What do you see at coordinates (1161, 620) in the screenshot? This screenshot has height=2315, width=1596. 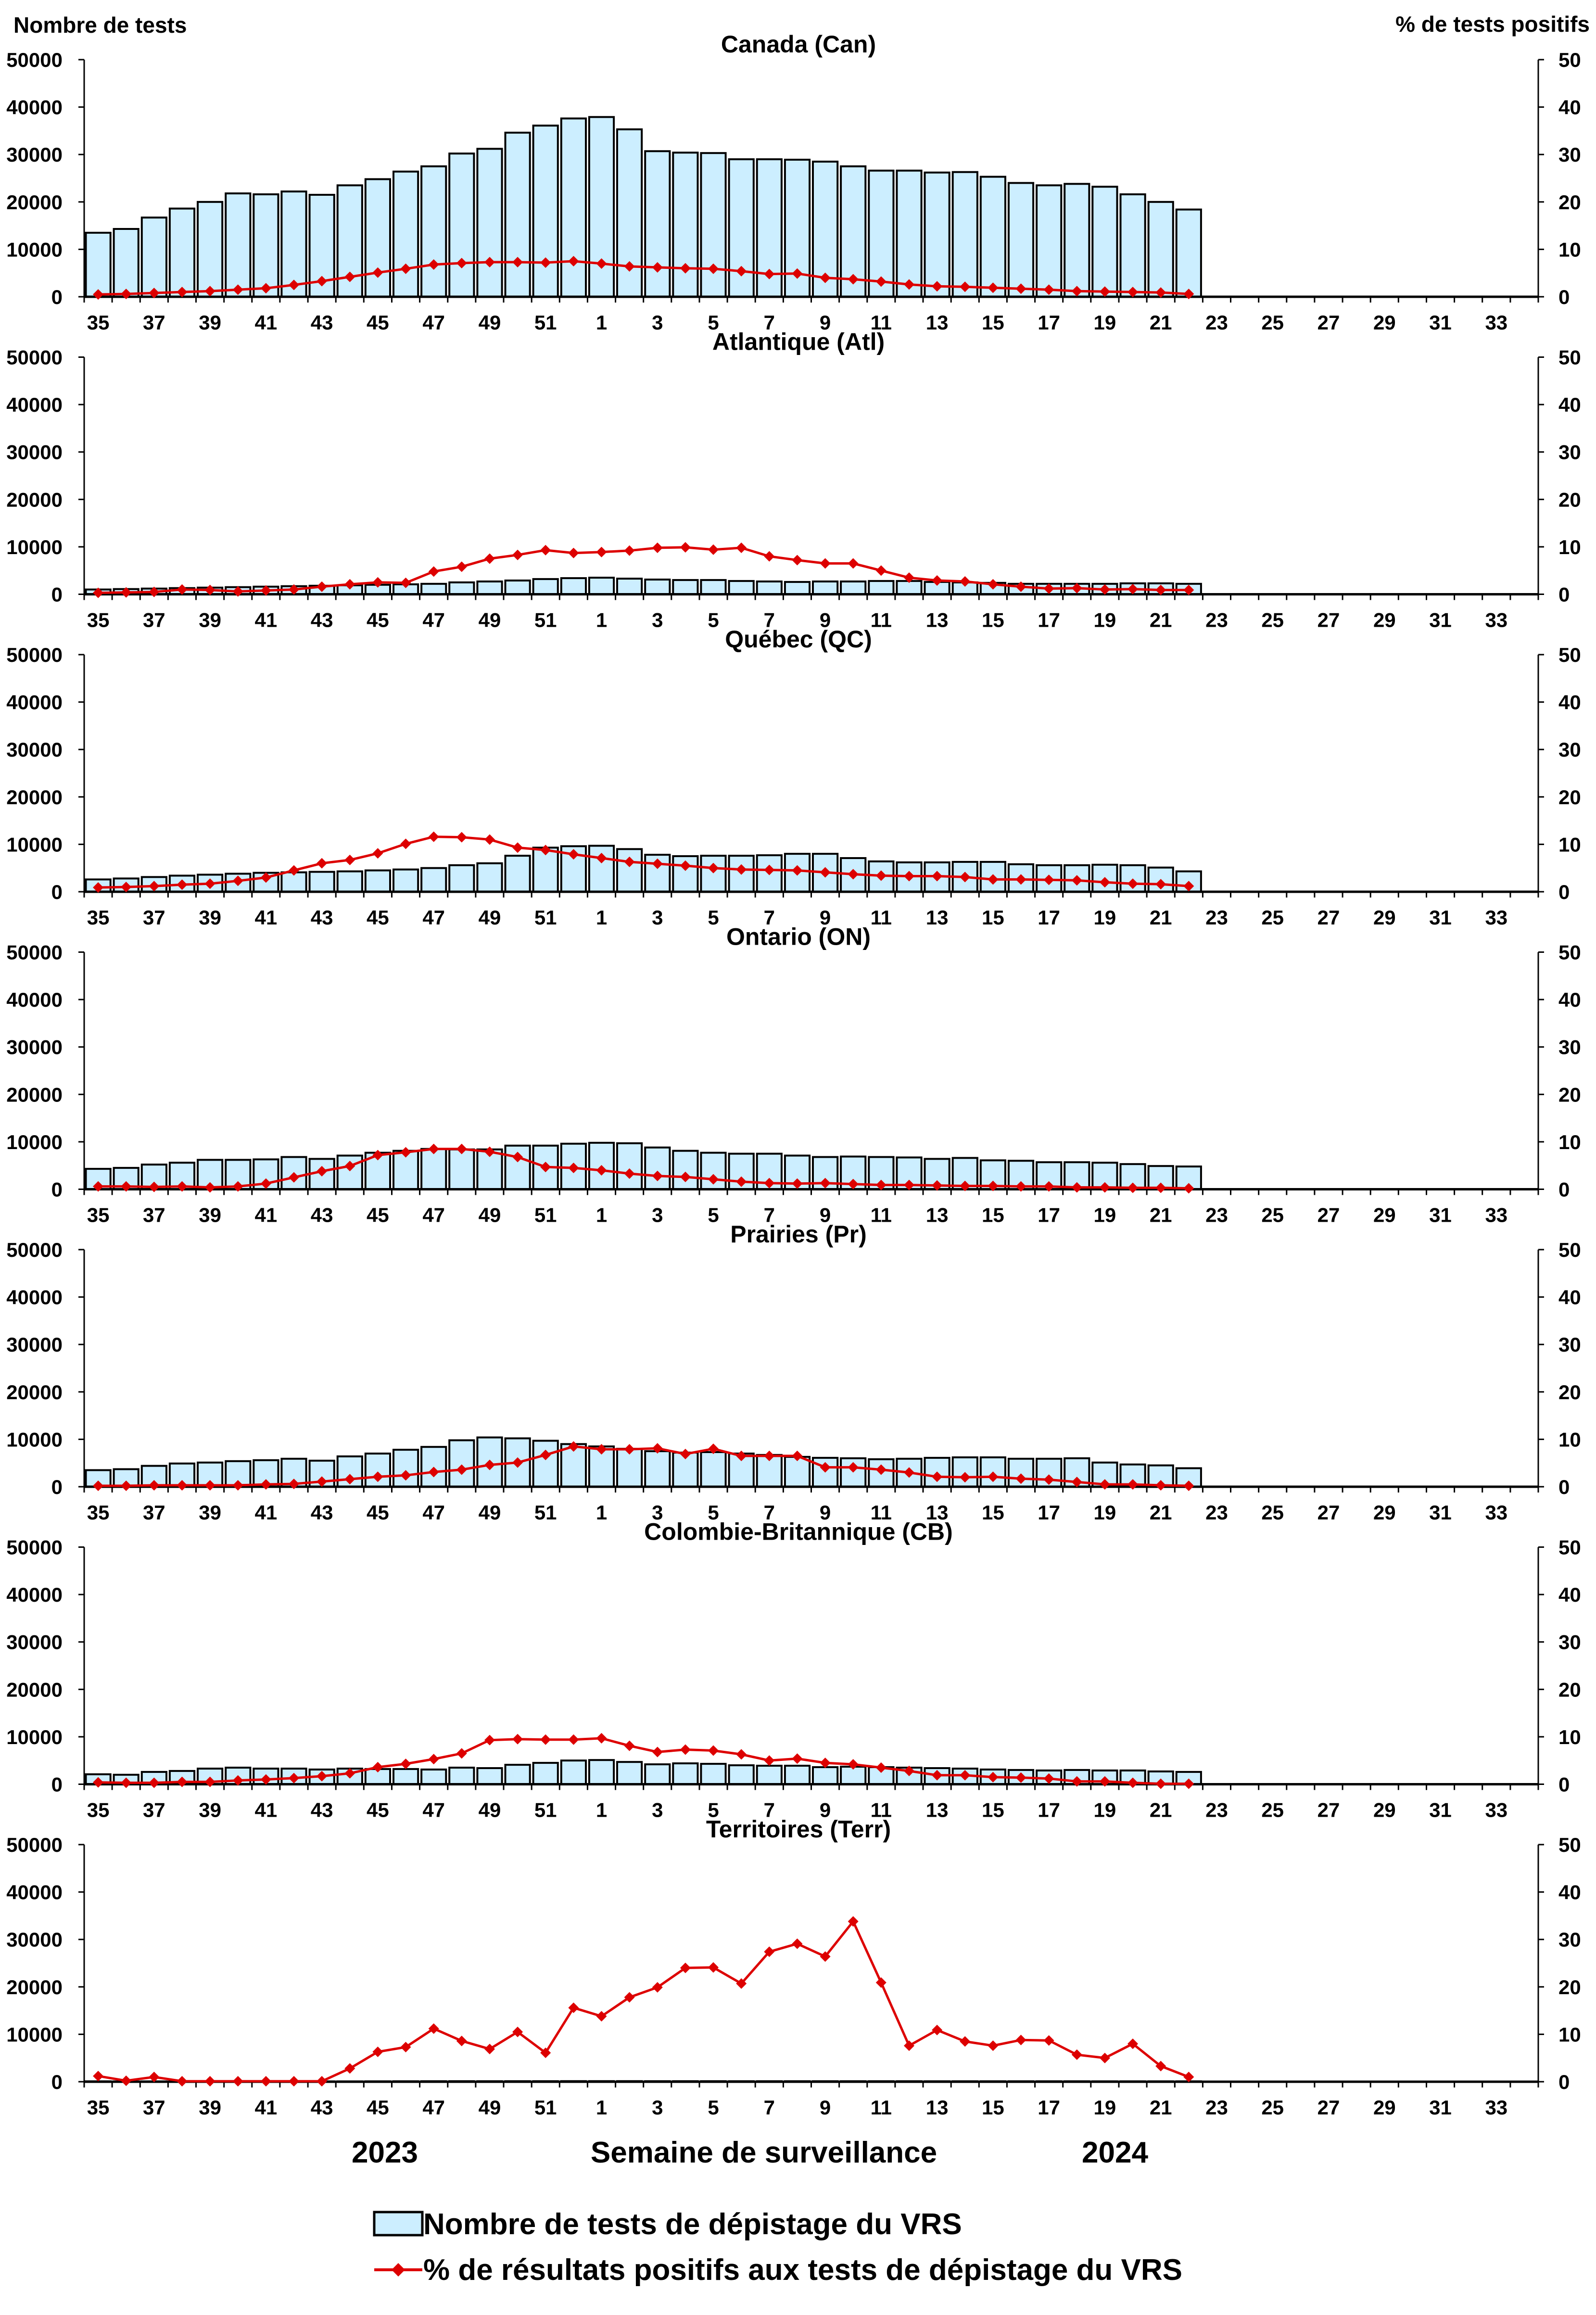 I see `x-tick-label: 21` at bounding box center [1161, 620].